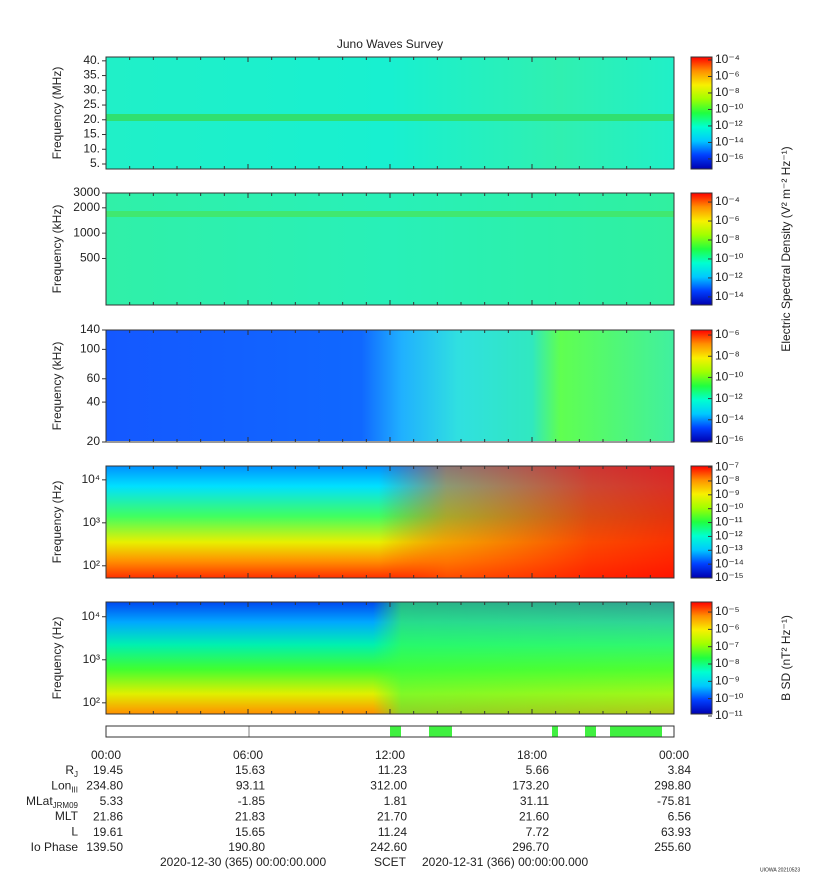  What do you see at coordinates (91, 119) in the screenshot?
I see `y-tick-label: 20.` at bounding box center [91, 119].